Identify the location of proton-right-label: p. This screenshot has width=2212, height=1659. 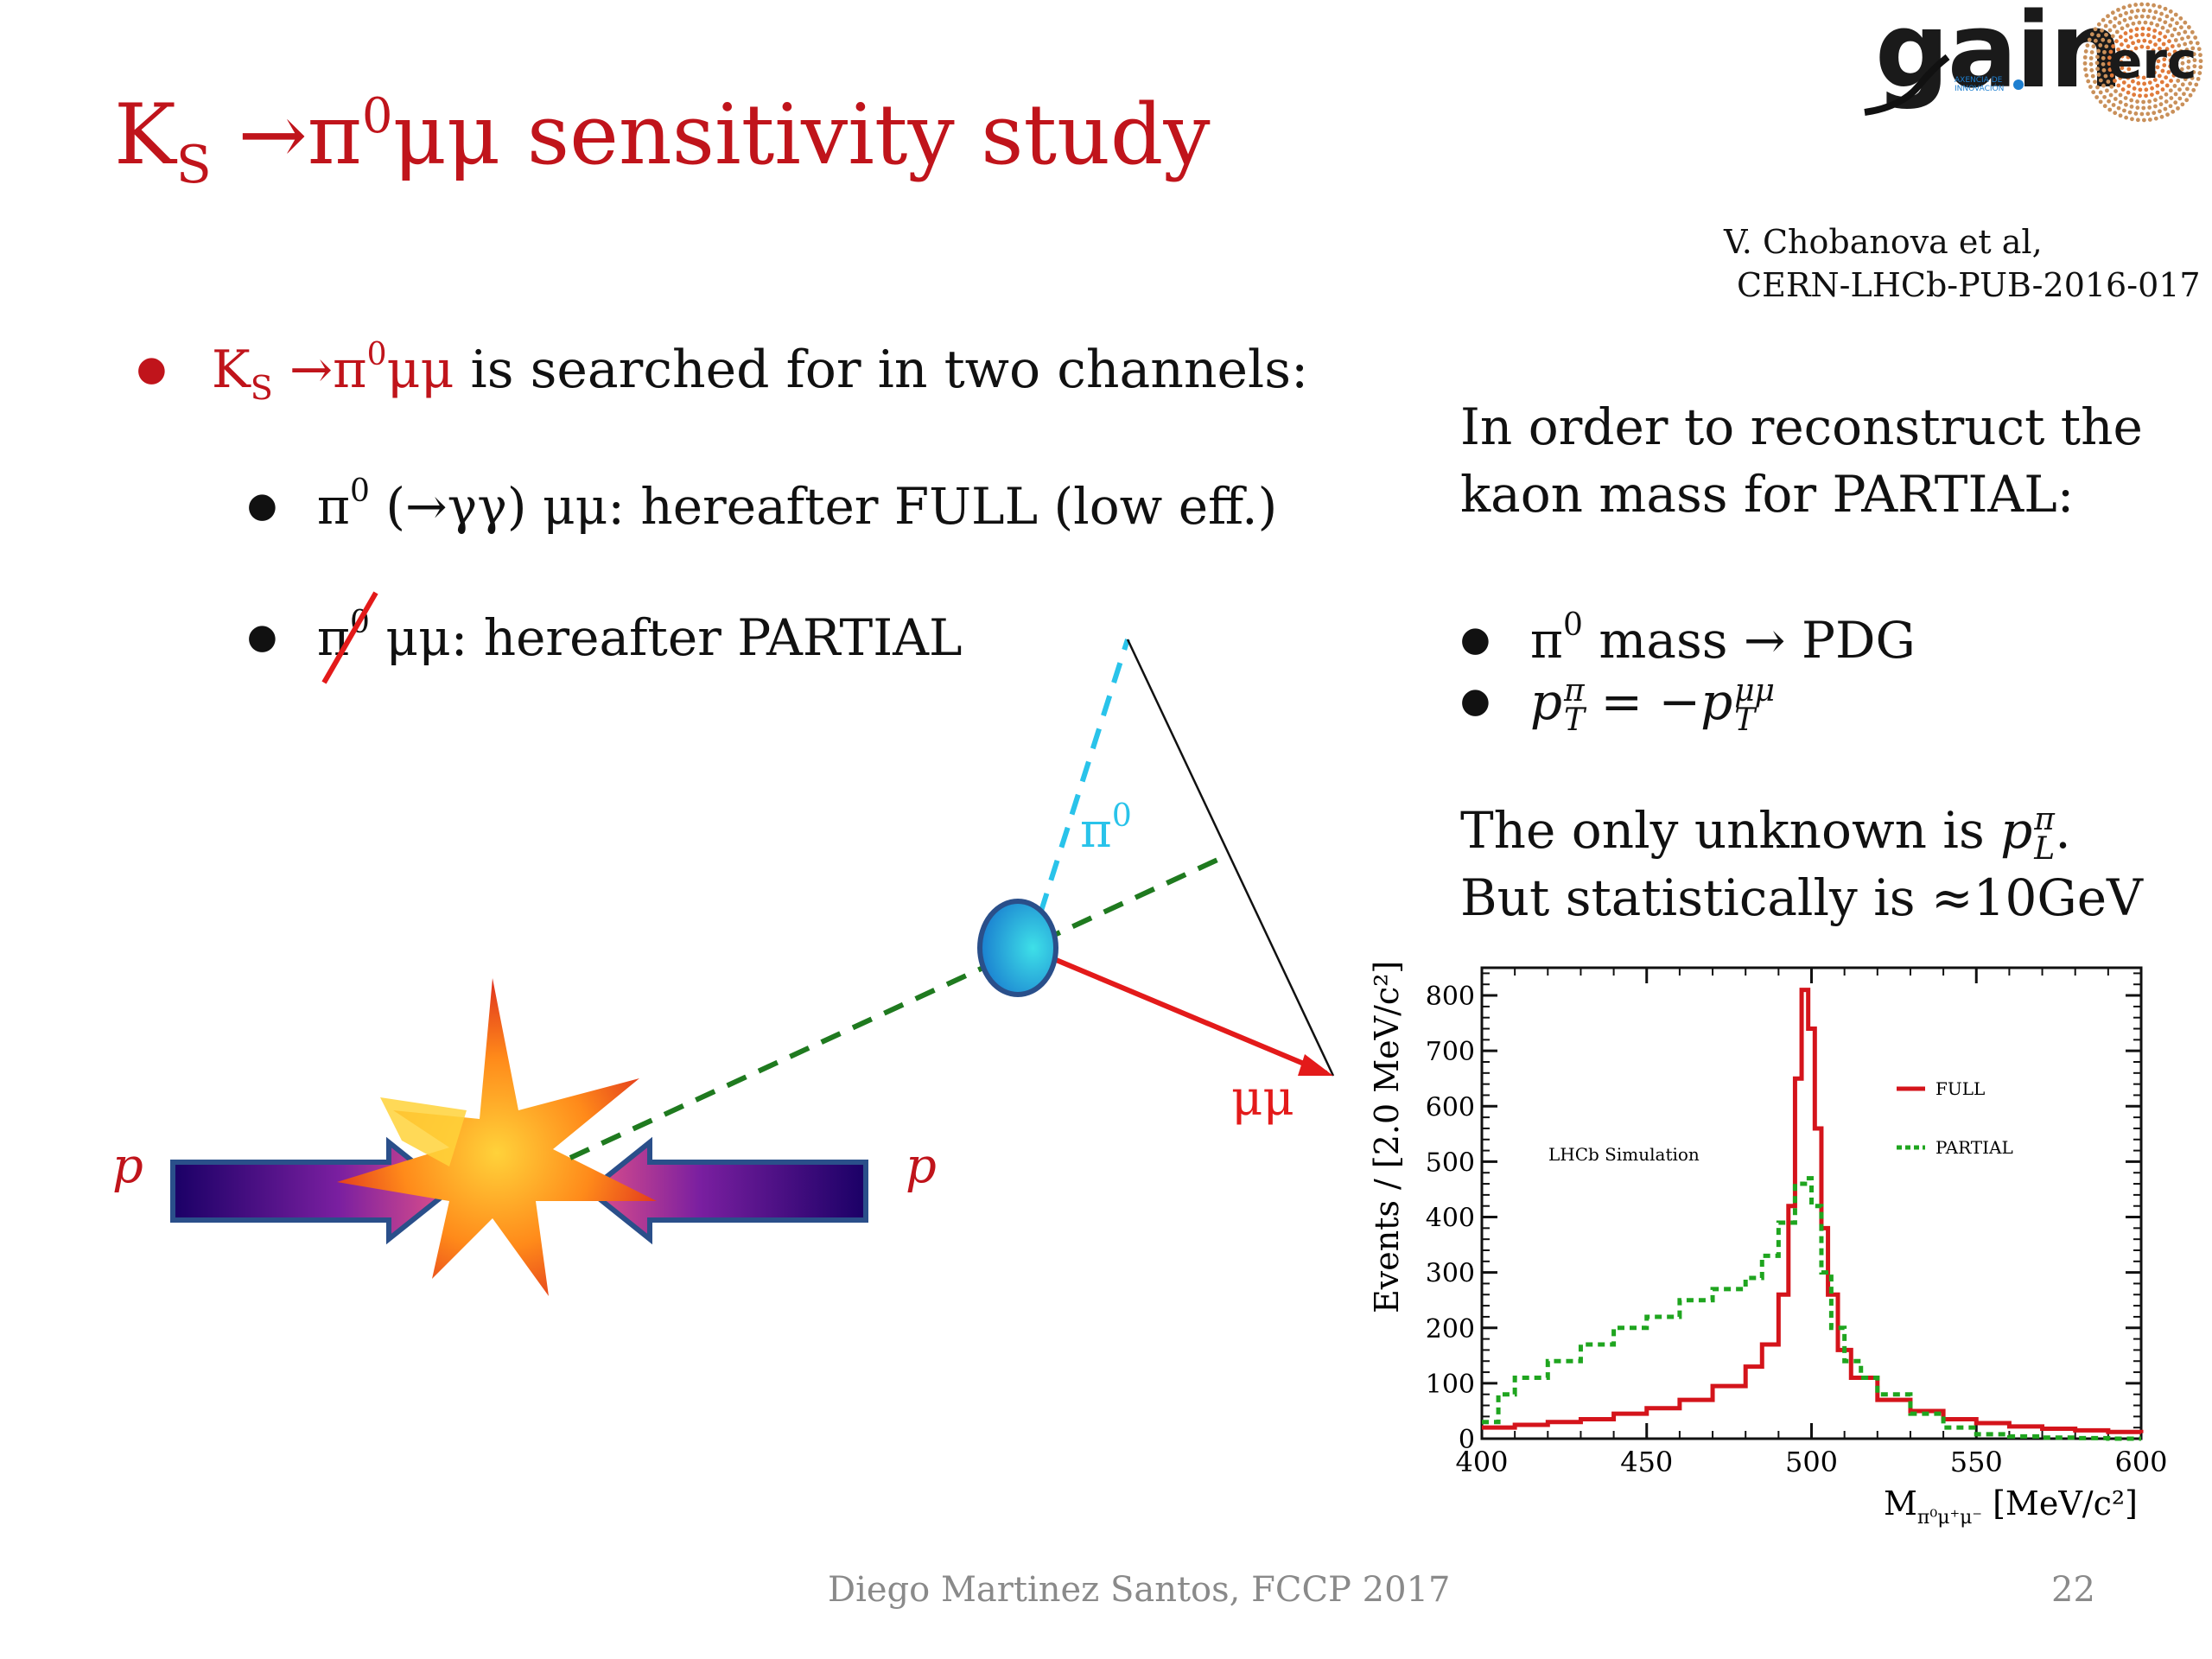
(921, 1166).